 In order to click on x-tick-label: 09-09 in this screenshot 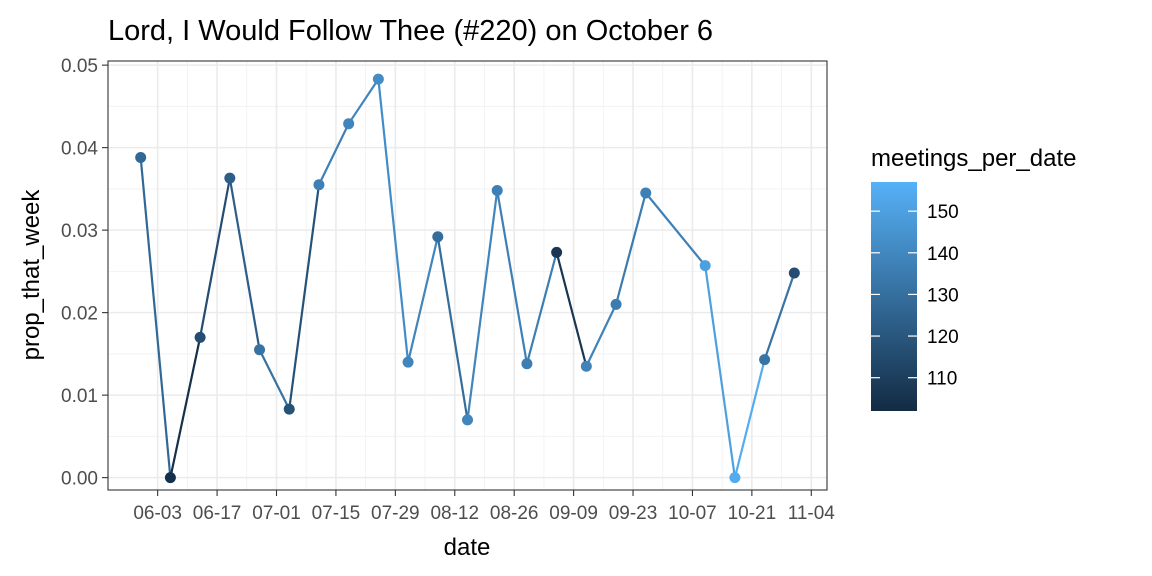, I will do `click(573, 513)`.